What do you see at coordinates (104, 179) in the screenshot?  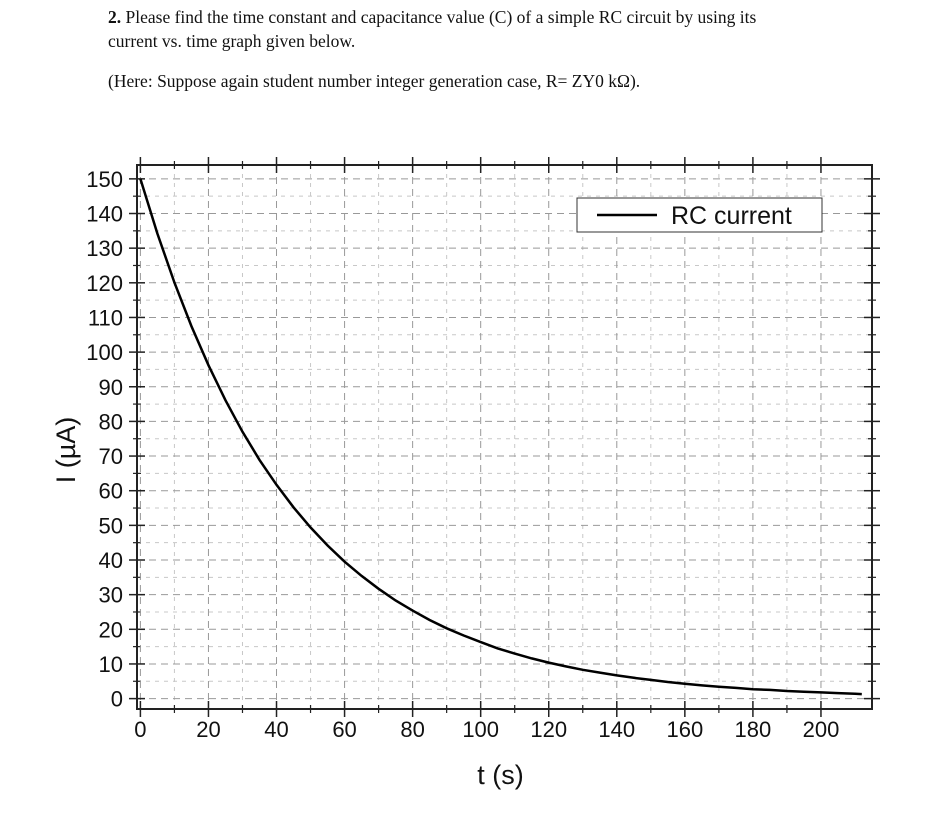 I see `y-tick-label: 150` at bounding box center [104, 179].